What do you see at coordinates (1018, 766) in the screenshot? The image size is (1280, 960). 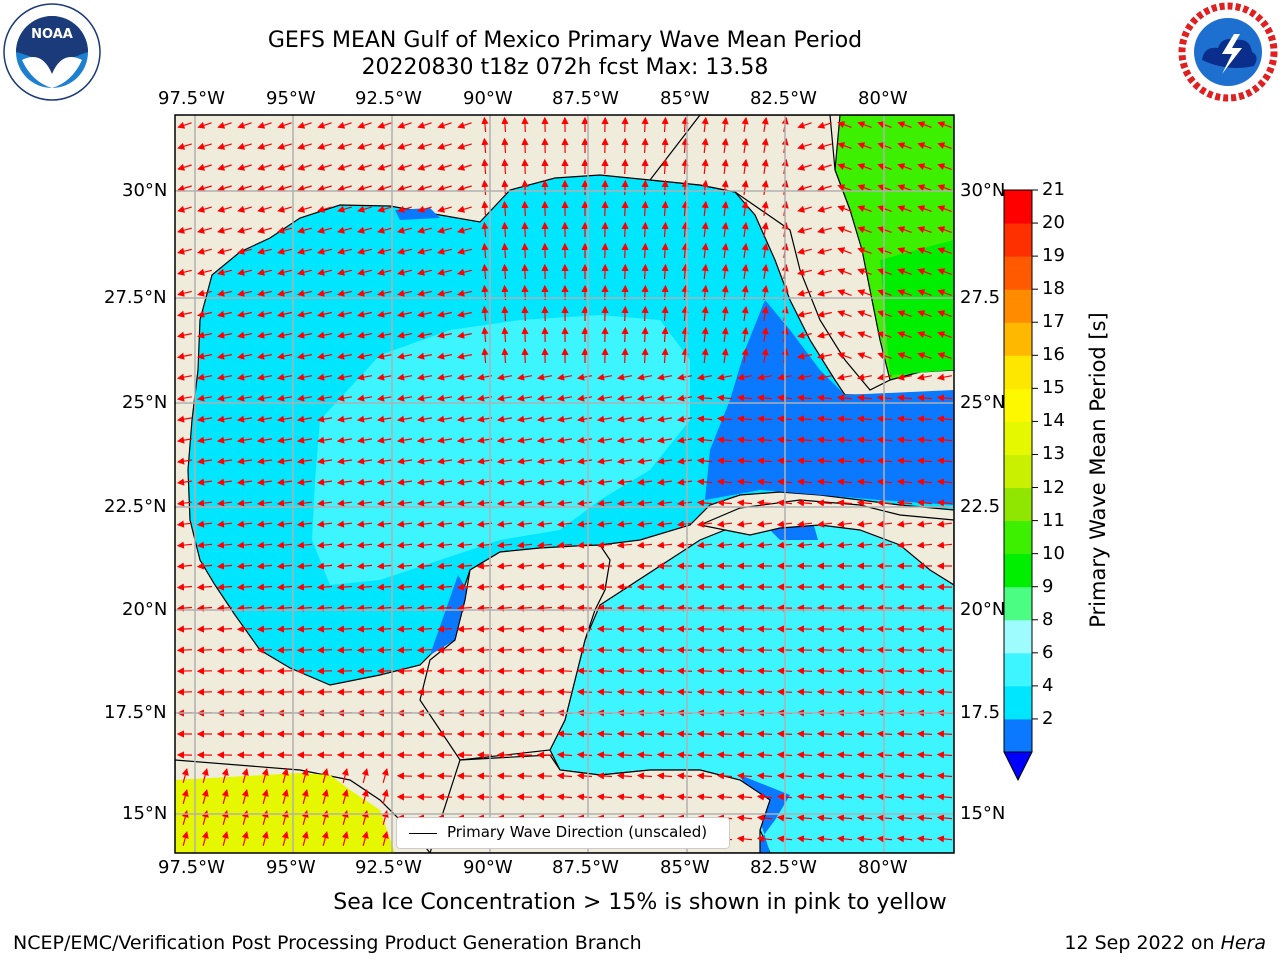 I see `colorbar-extend-low` at bounding box center [1018, 766].